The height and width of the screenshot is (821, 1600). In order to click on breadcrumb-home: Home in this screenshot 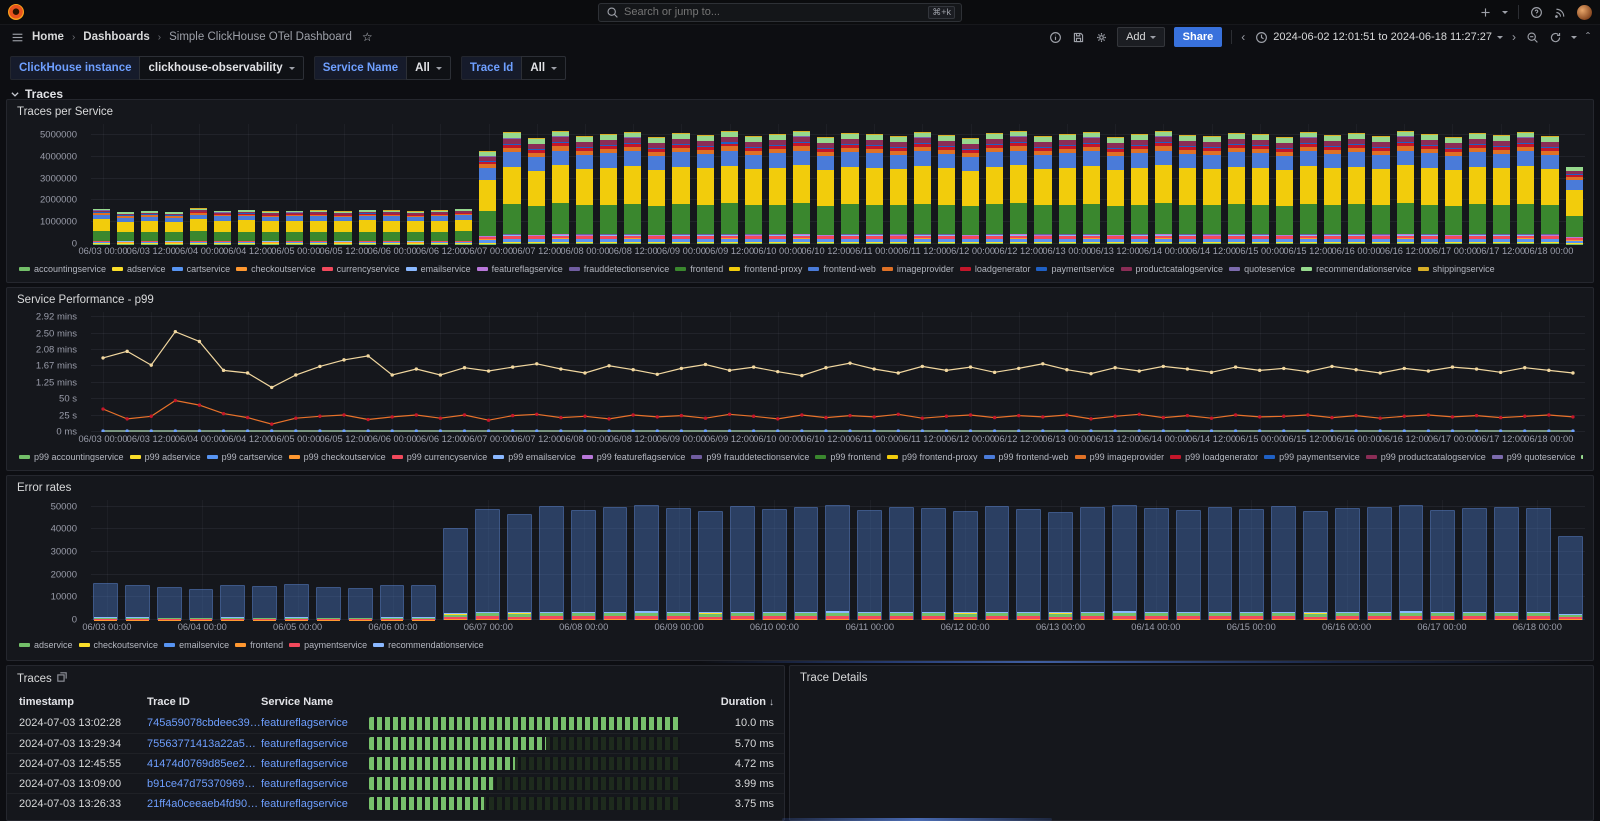, I will do `click(48, 37)`.